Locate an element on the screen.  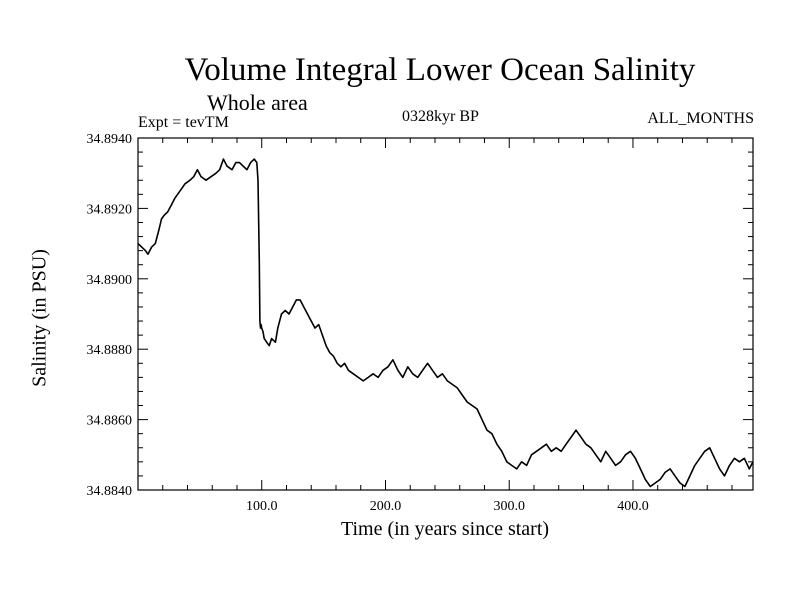
y-axis-label: Salinity (in PSU) is located at coordinates (39, 318).